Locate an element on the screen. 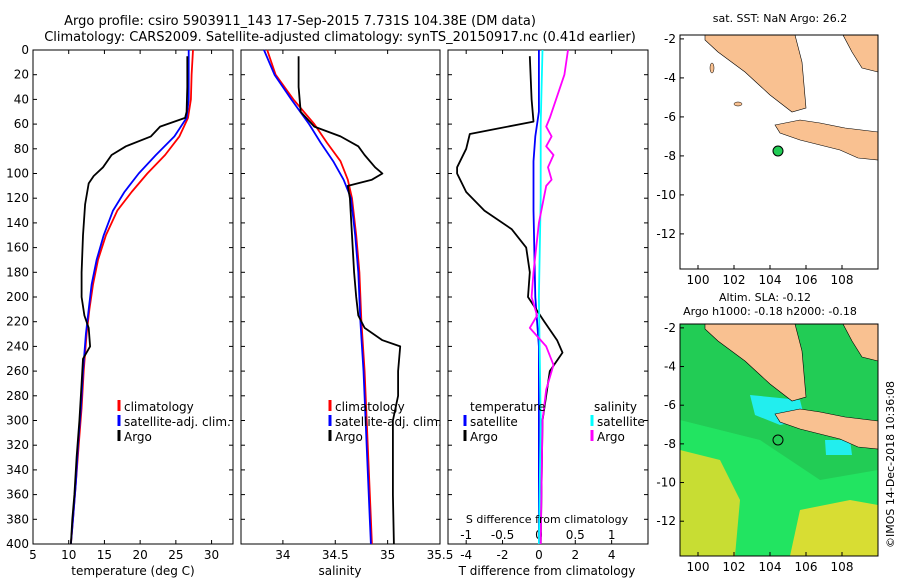  legend-temperature-title: temperature is located at coordinates (507, 407).